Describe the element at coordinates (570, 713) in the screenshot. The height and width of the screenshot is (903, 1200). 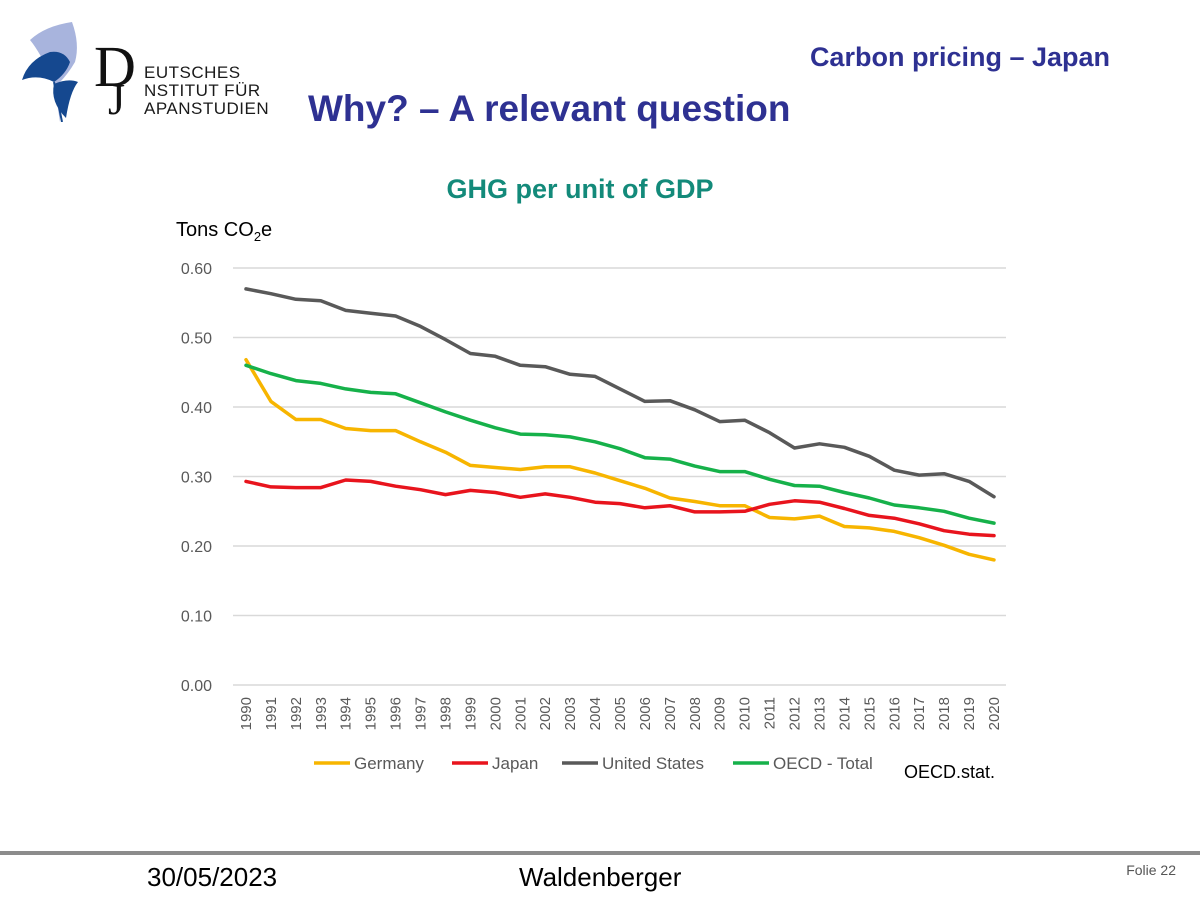
I see `x-tick-label: 2003` at that location.